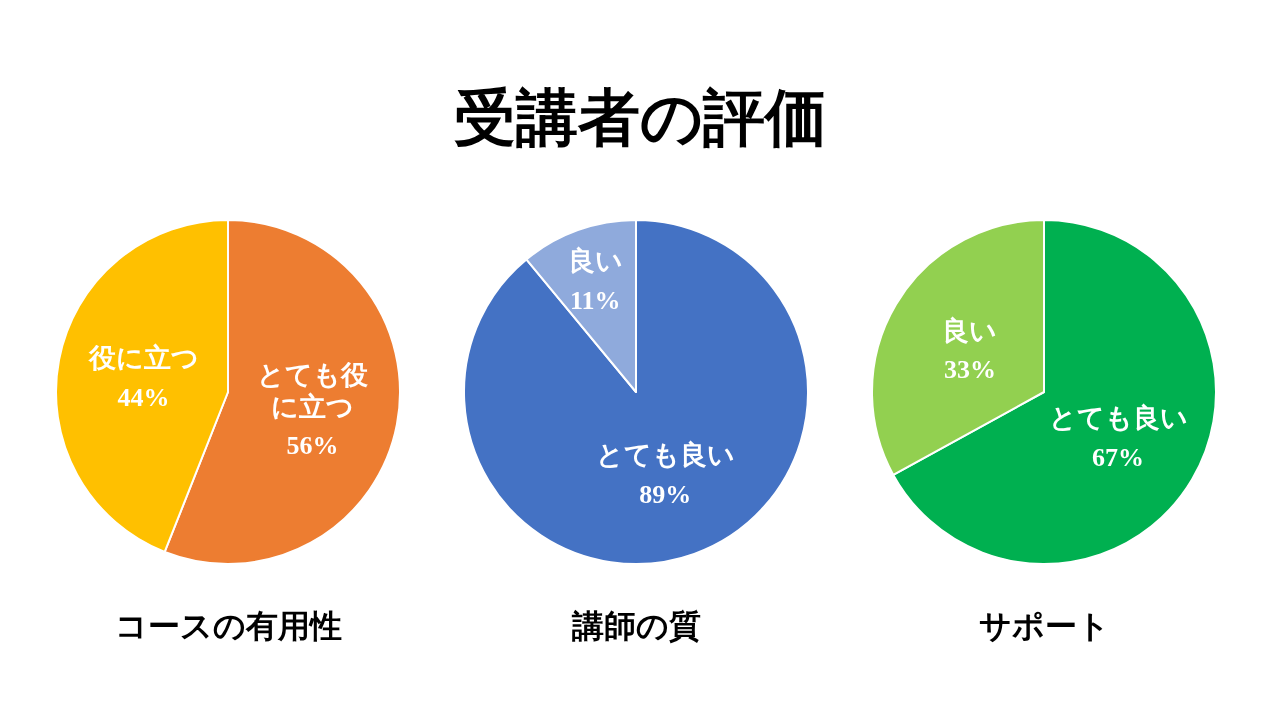 The image size is (1280, 720). Describe the element at coordinates (635, 626) in the screenshot. I see `text: 講師の質` at that location.